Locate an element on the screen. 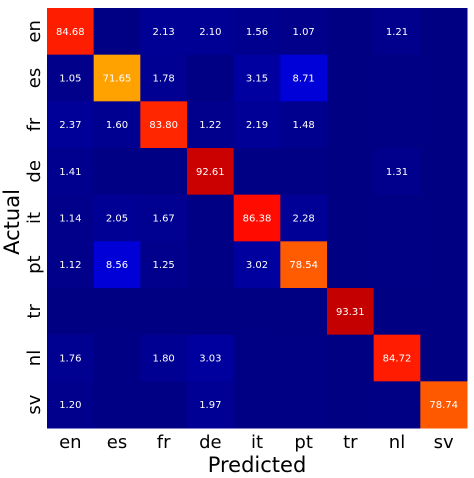 The image size is (474, 478). heatmap-cell-it-it is located at coordinates (257, 218).